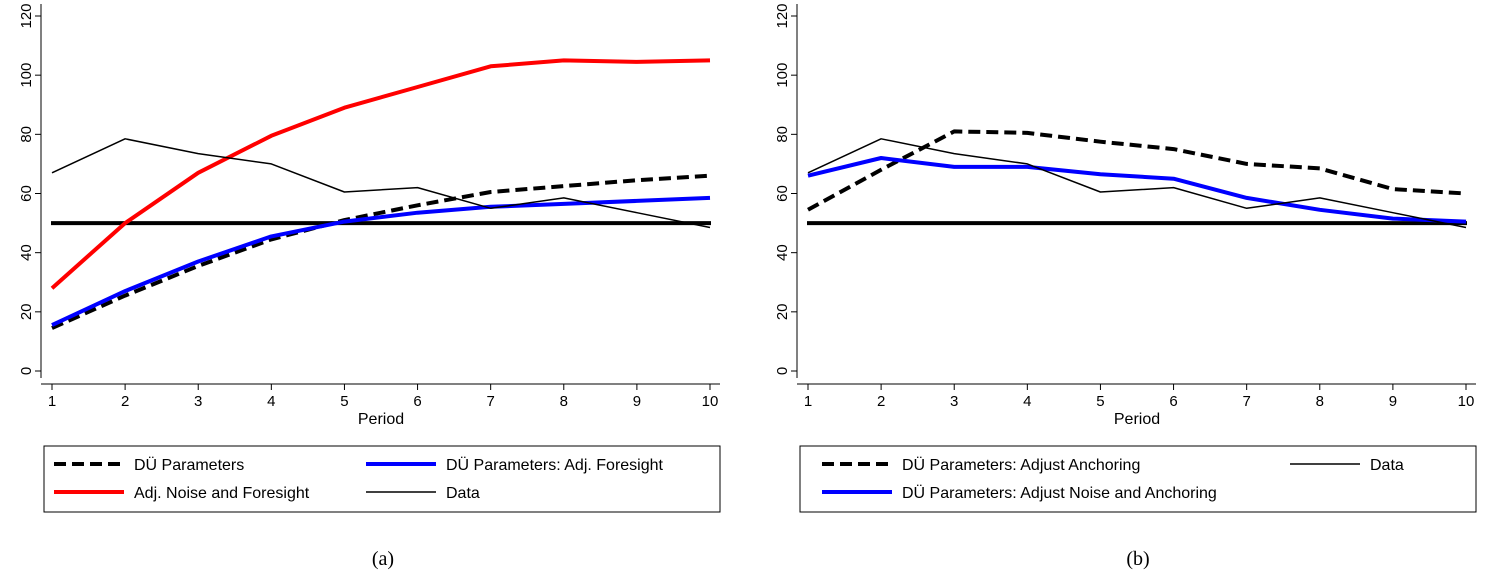 The image size is (1494, 579). I want to click on panel-caption: (b), so click(1137, 559).